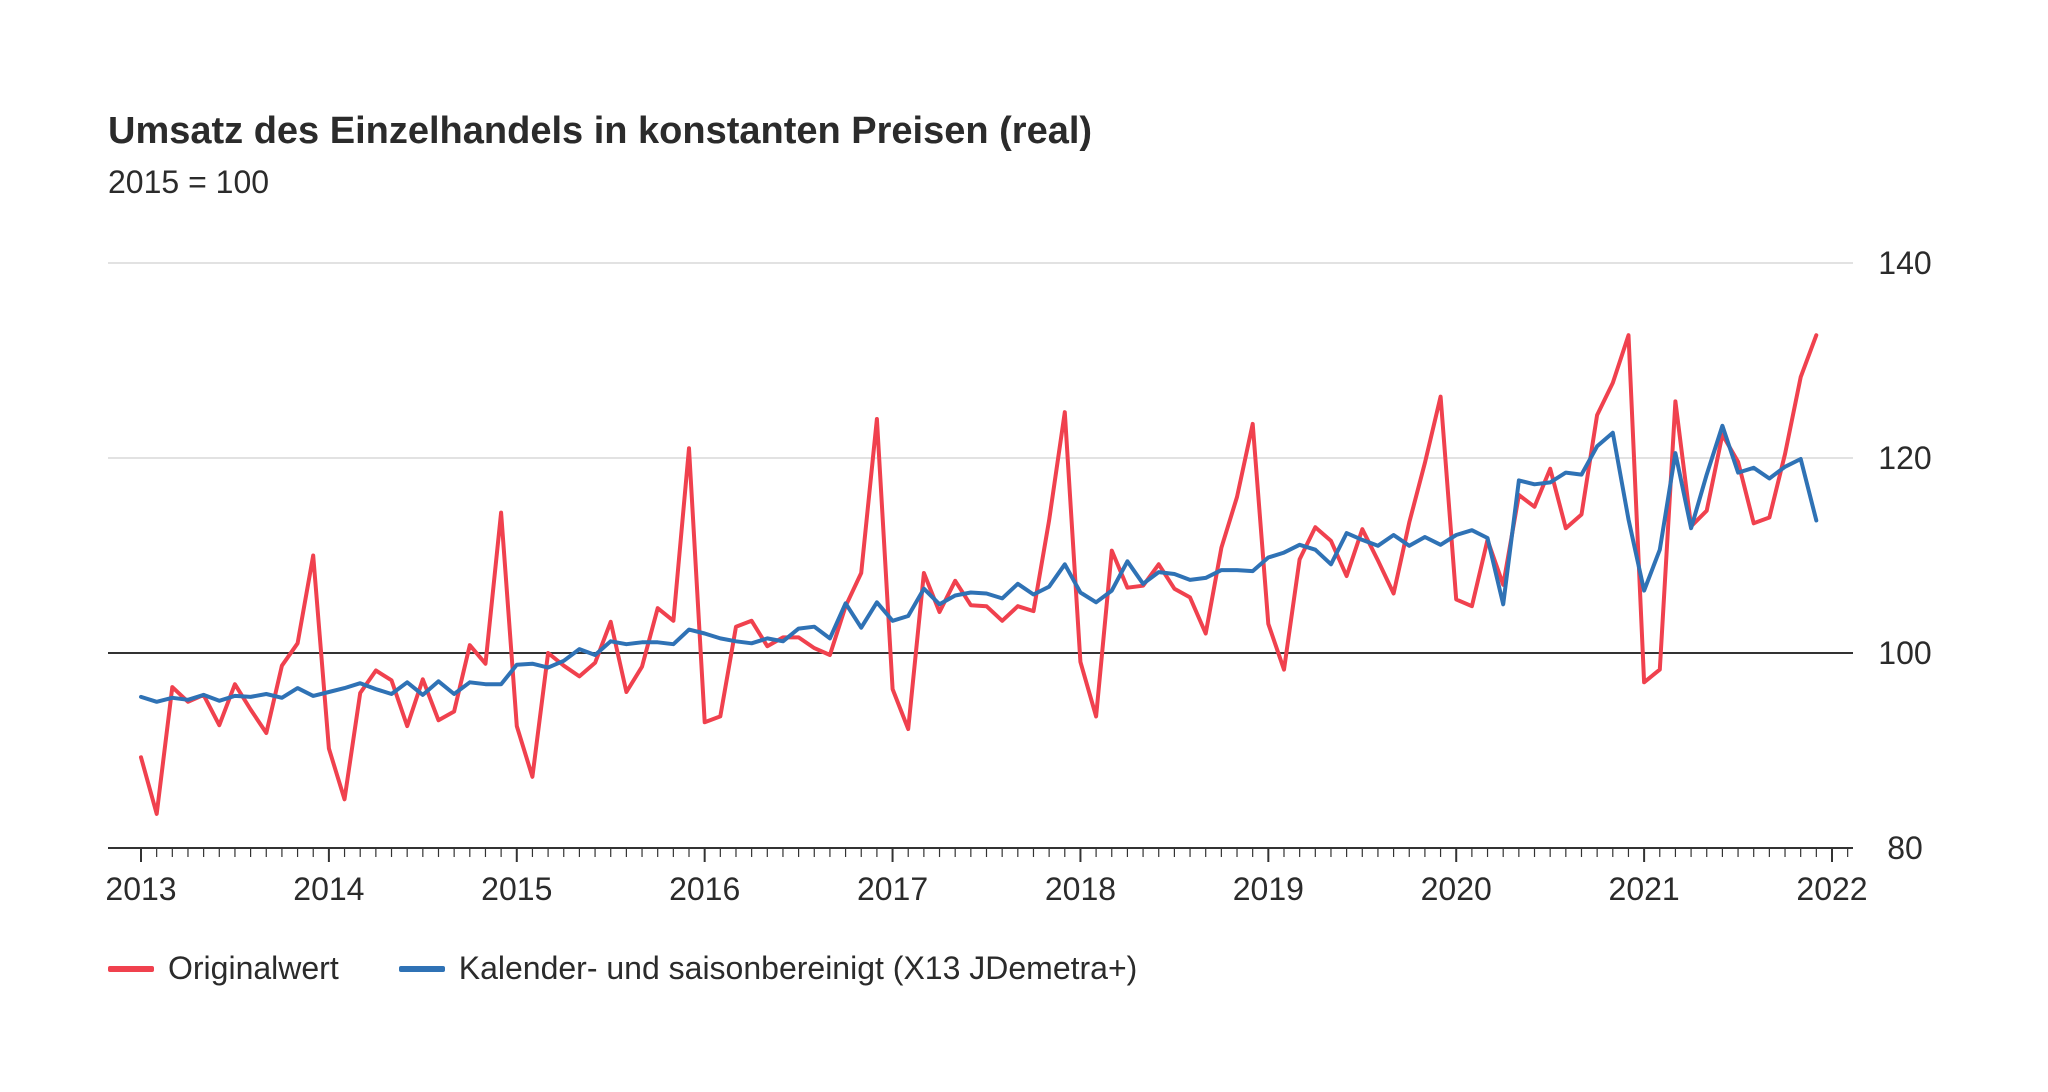 This screenshot has width=2048, height=1092. I want to click on x-tick-label-2019: 2019, so click(1268, 889).